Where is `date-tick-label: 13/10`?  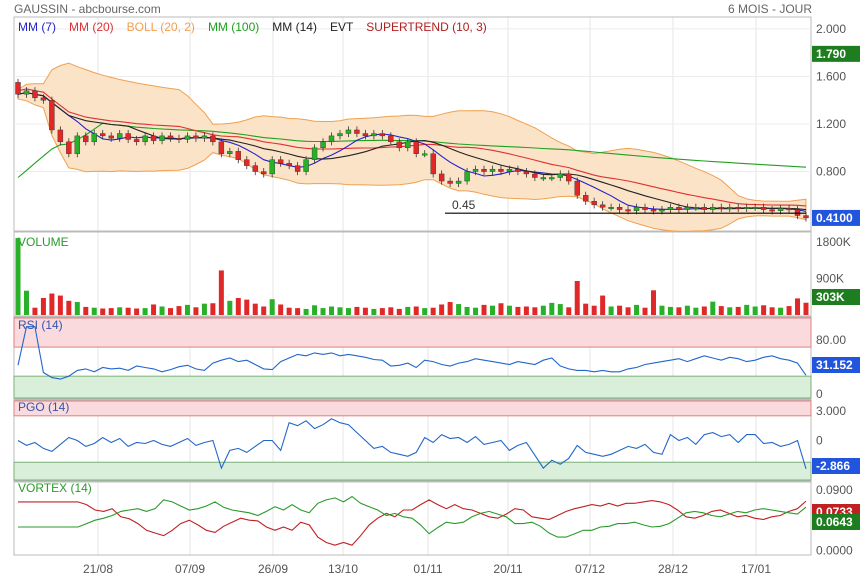 date-tick-label: 13/10 is located at coordinates (343, 569).